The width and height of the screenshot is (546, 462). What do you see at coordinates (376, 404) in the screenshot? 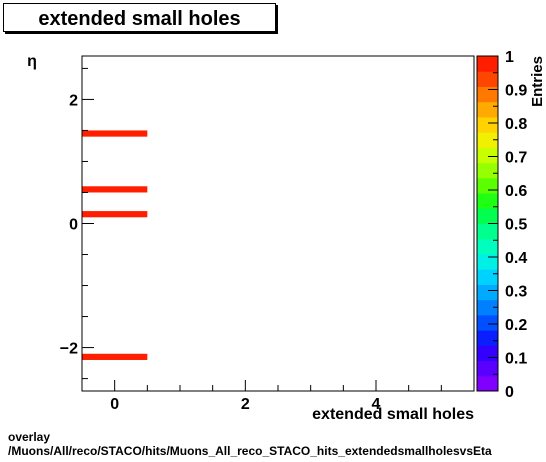
I see `x-tick-label: 4` at bounding box center [376, 404].